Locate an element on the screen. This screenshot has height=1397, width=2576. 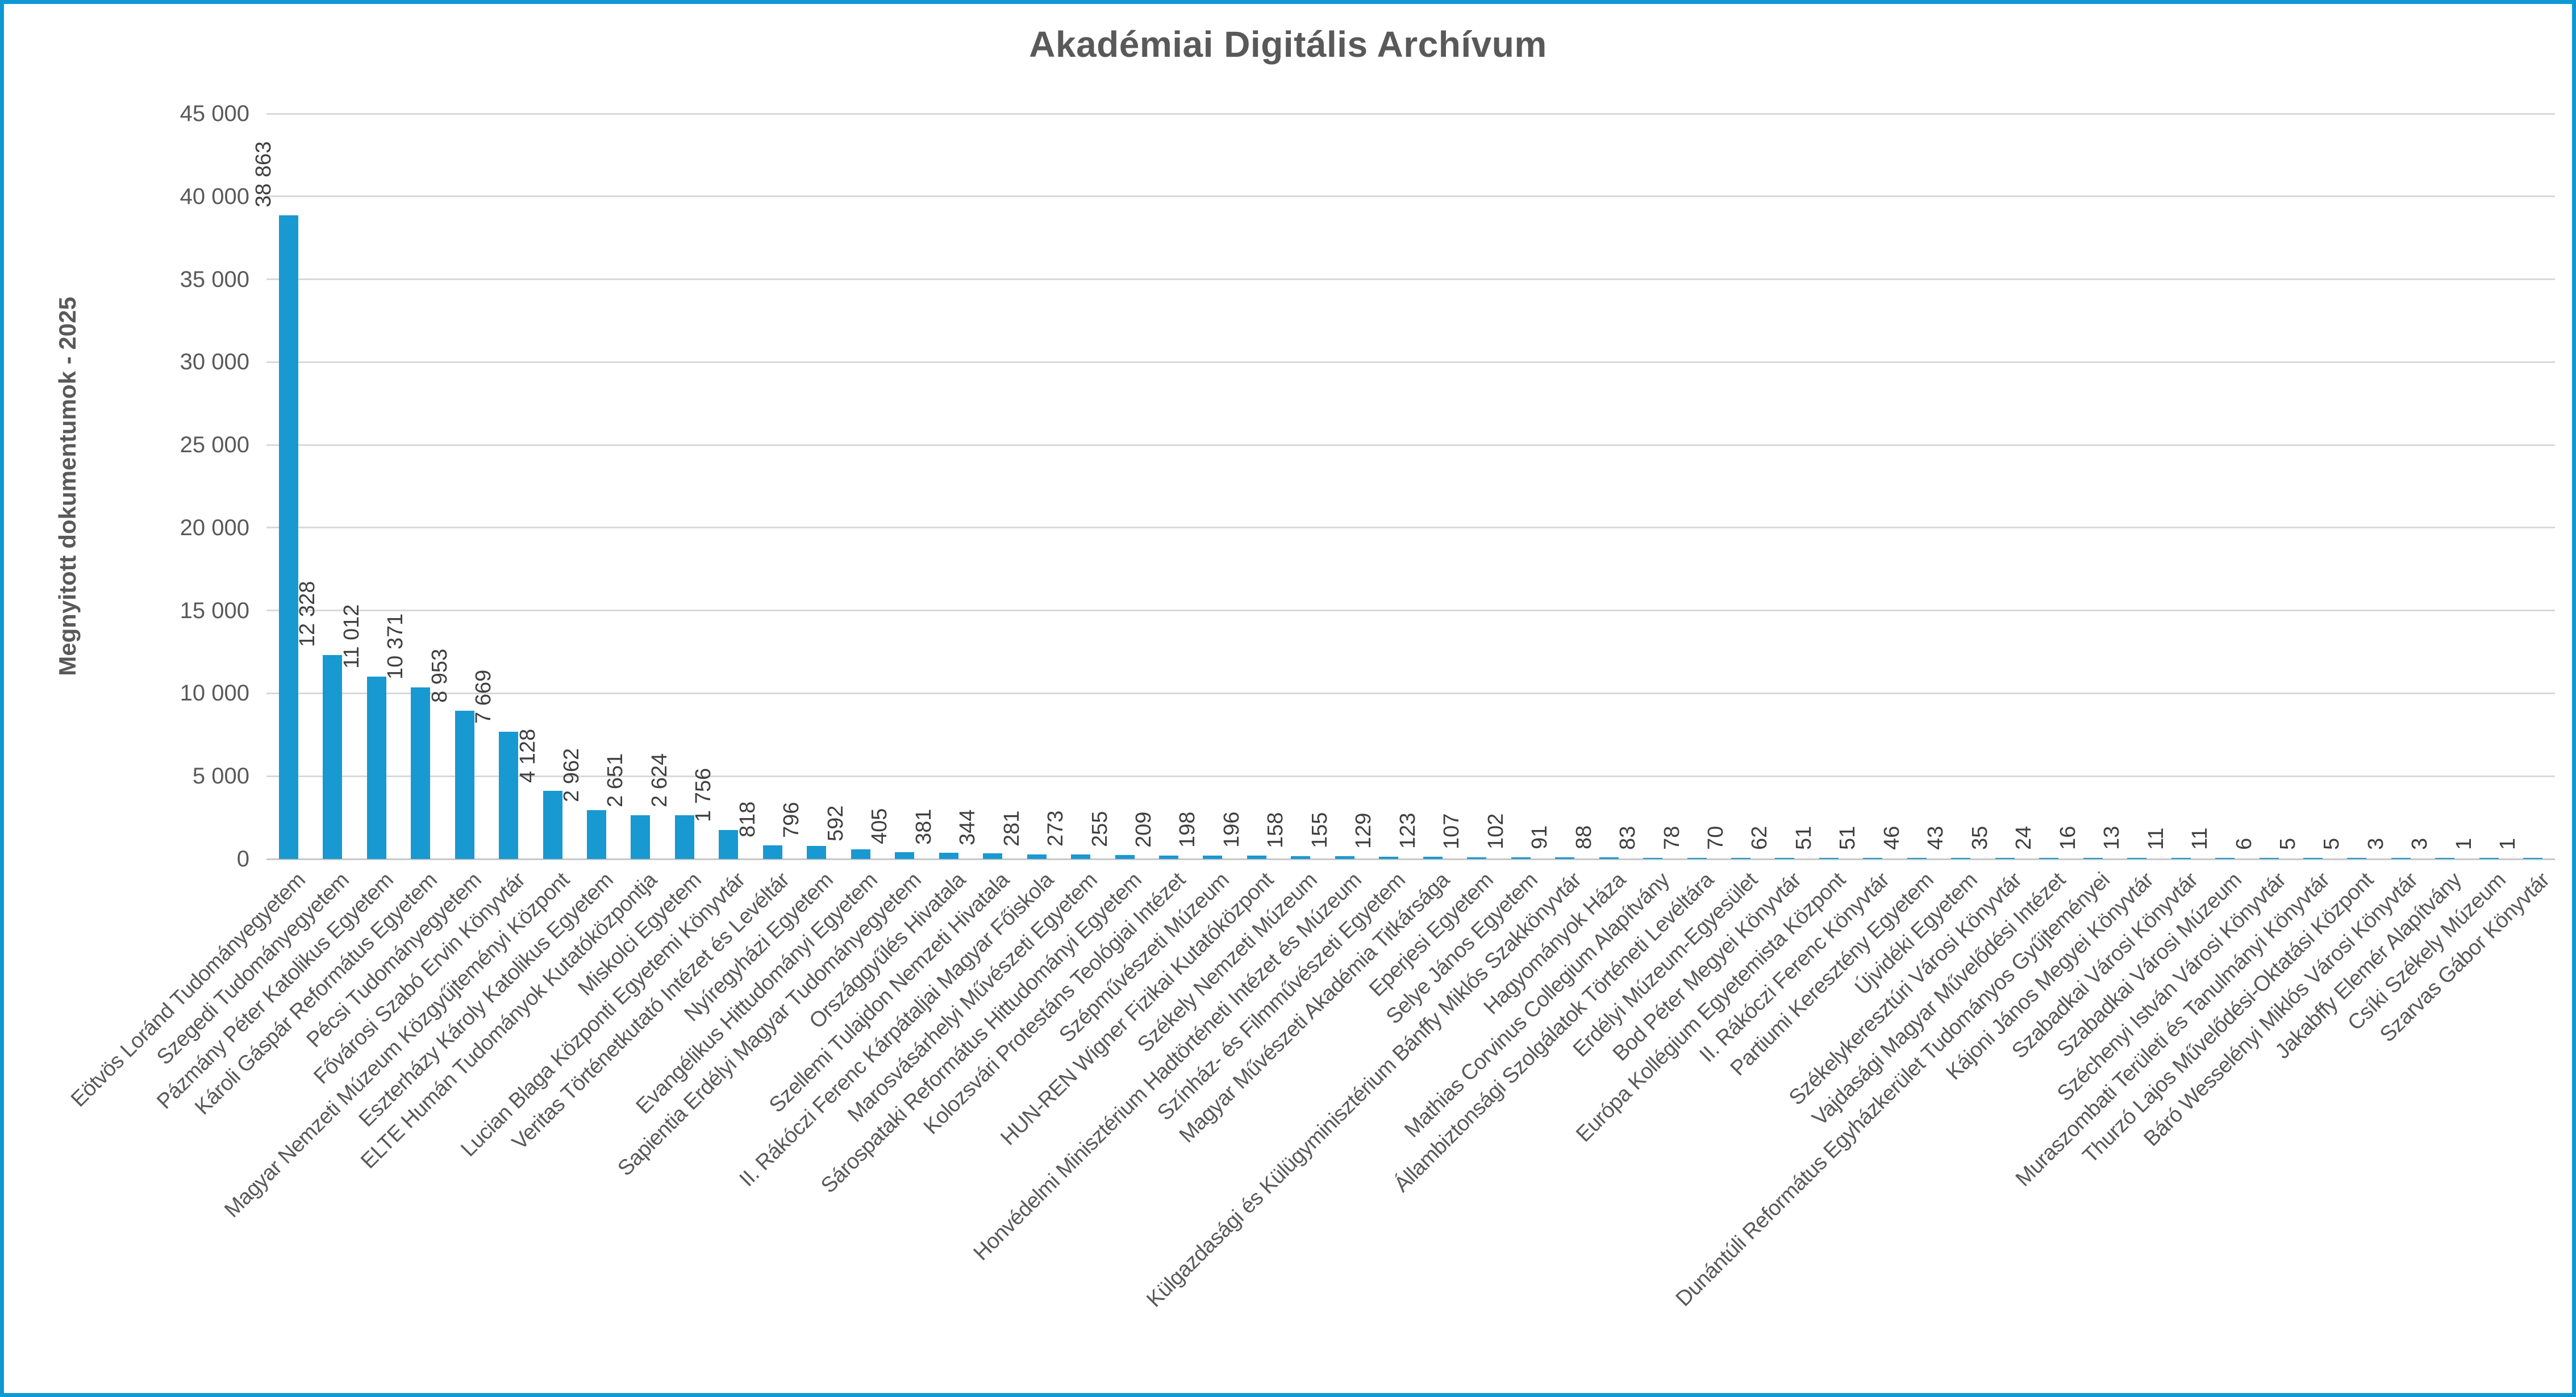
bar-value-label: 2 624 is located at coordinates (659, 781).